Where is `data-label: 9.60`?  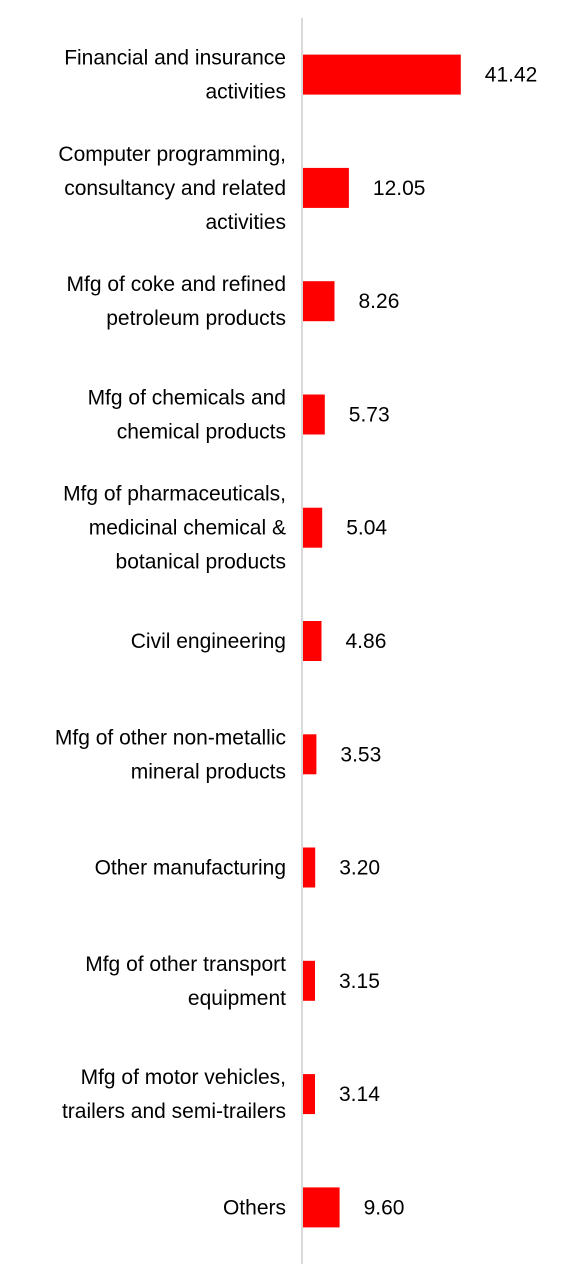 data-label: 9.60 is located at coordinates (384, 1207).